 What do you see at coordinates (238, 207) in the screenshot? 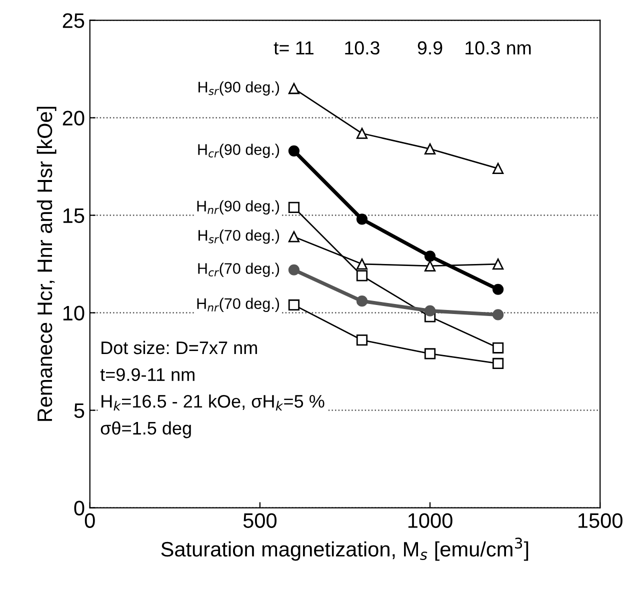
I see `series-label: H$_{nr}$(90 deg.)` at bounding box center [238, 207].